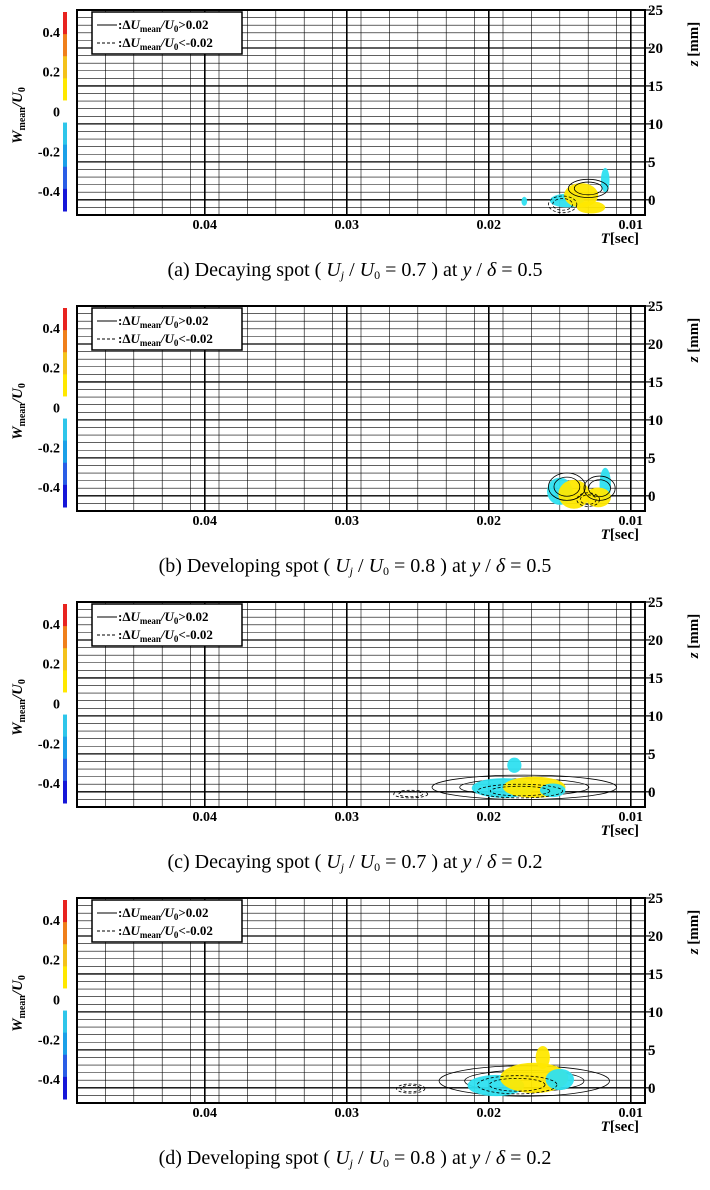 The height and width of the screenshot is (1190, 710). What do you see at coordinates (163, 617) in the screenshot?
I see `legend-label-solid: :ΔUmean/U0>0.02` at bounding box center [163, 617].